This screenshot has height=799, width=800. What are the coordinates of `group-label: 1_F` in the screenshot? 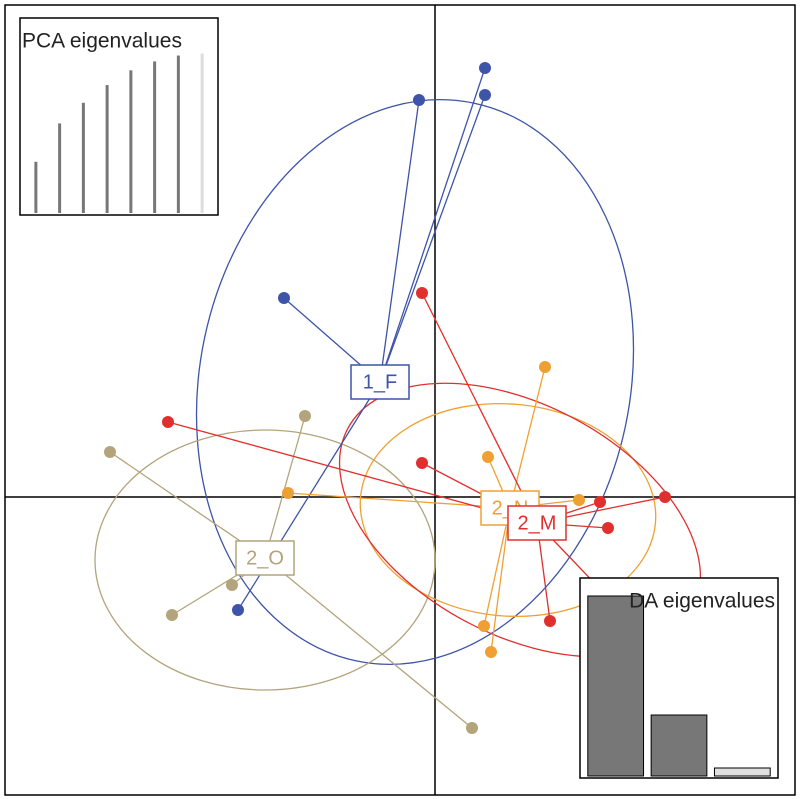 It's located at (380, 382).